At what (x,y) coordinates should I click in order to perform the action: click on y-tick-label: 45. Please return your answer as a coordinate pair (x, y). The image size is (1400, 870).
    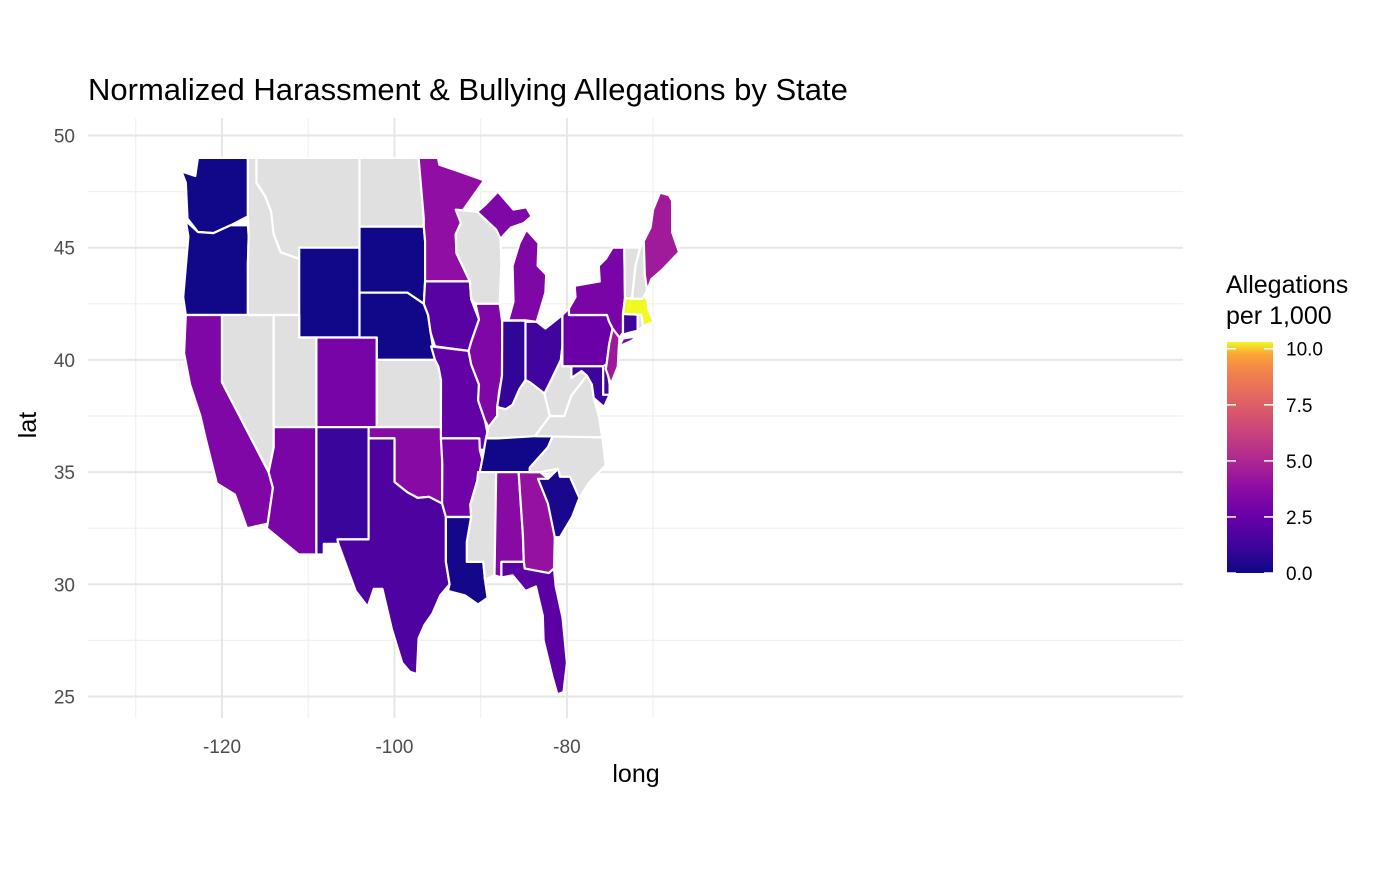
    Looking at the image, I should click on (64, 249).